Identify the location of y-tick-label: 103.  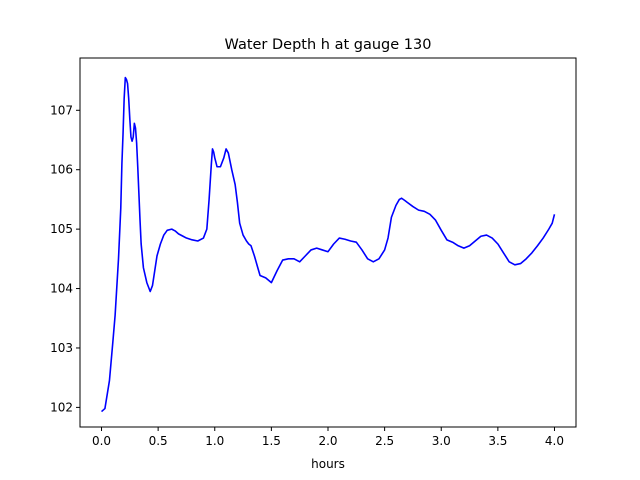
(61, 348).